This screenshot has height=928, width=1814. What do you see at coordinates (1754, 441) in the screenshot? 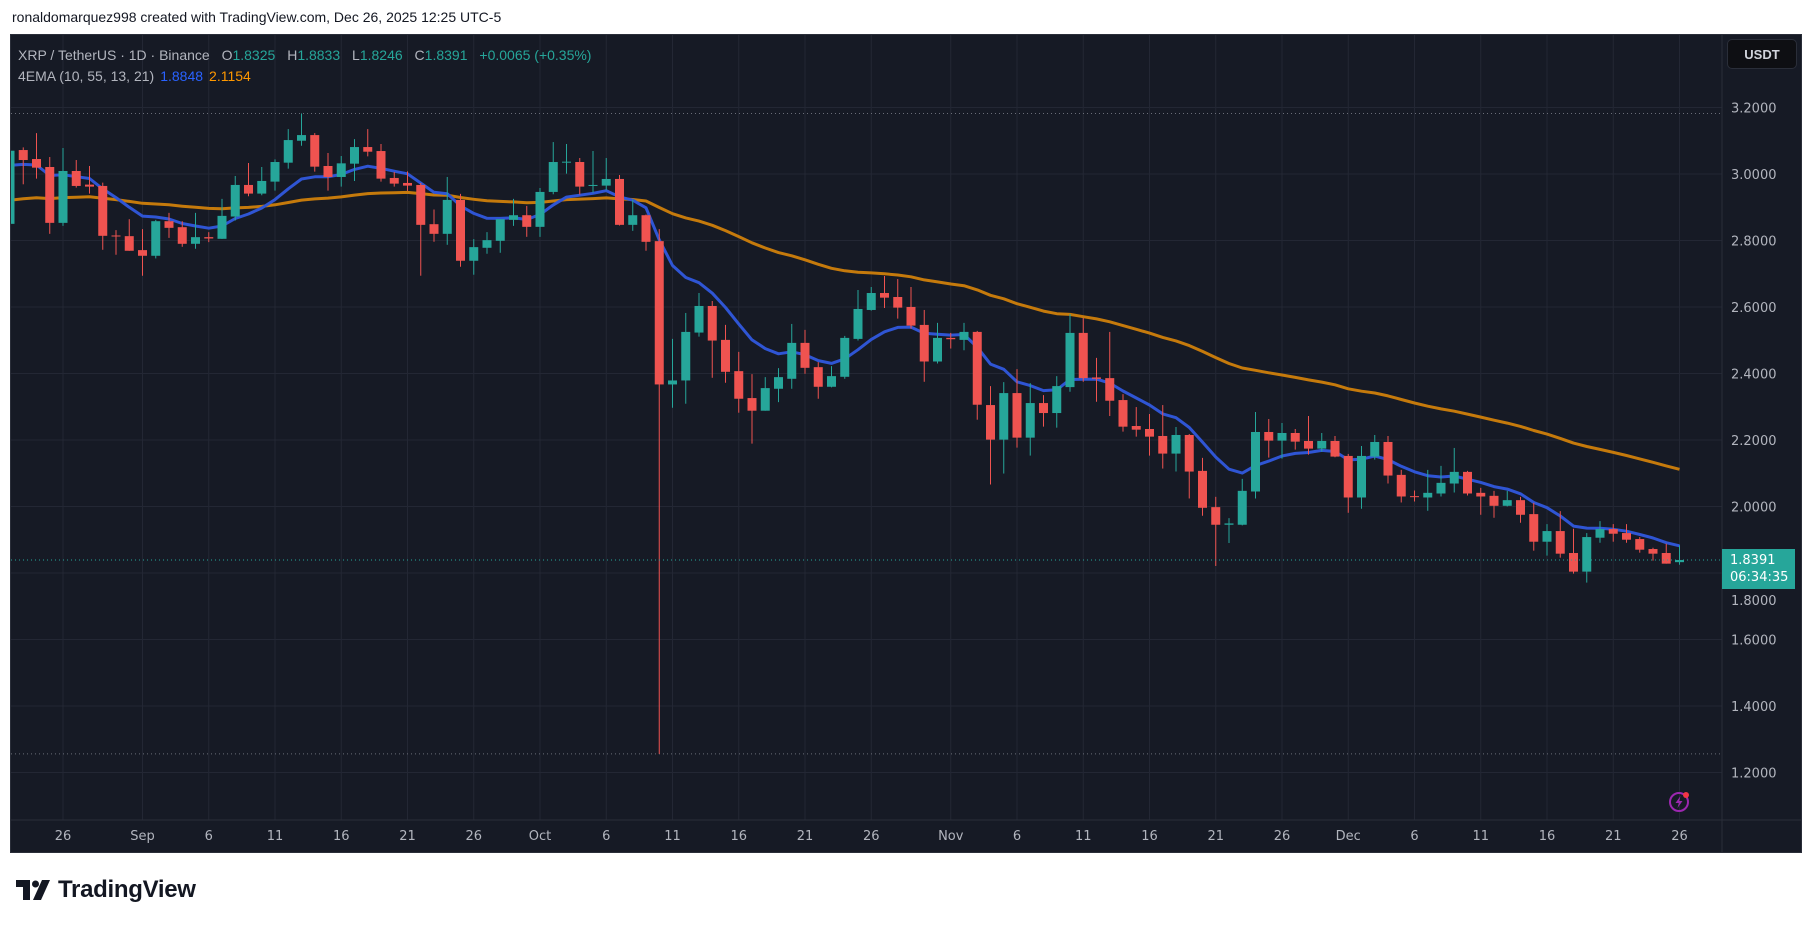
I see `y-tick-label: 2.2000` at bounding box center [1754, 441].